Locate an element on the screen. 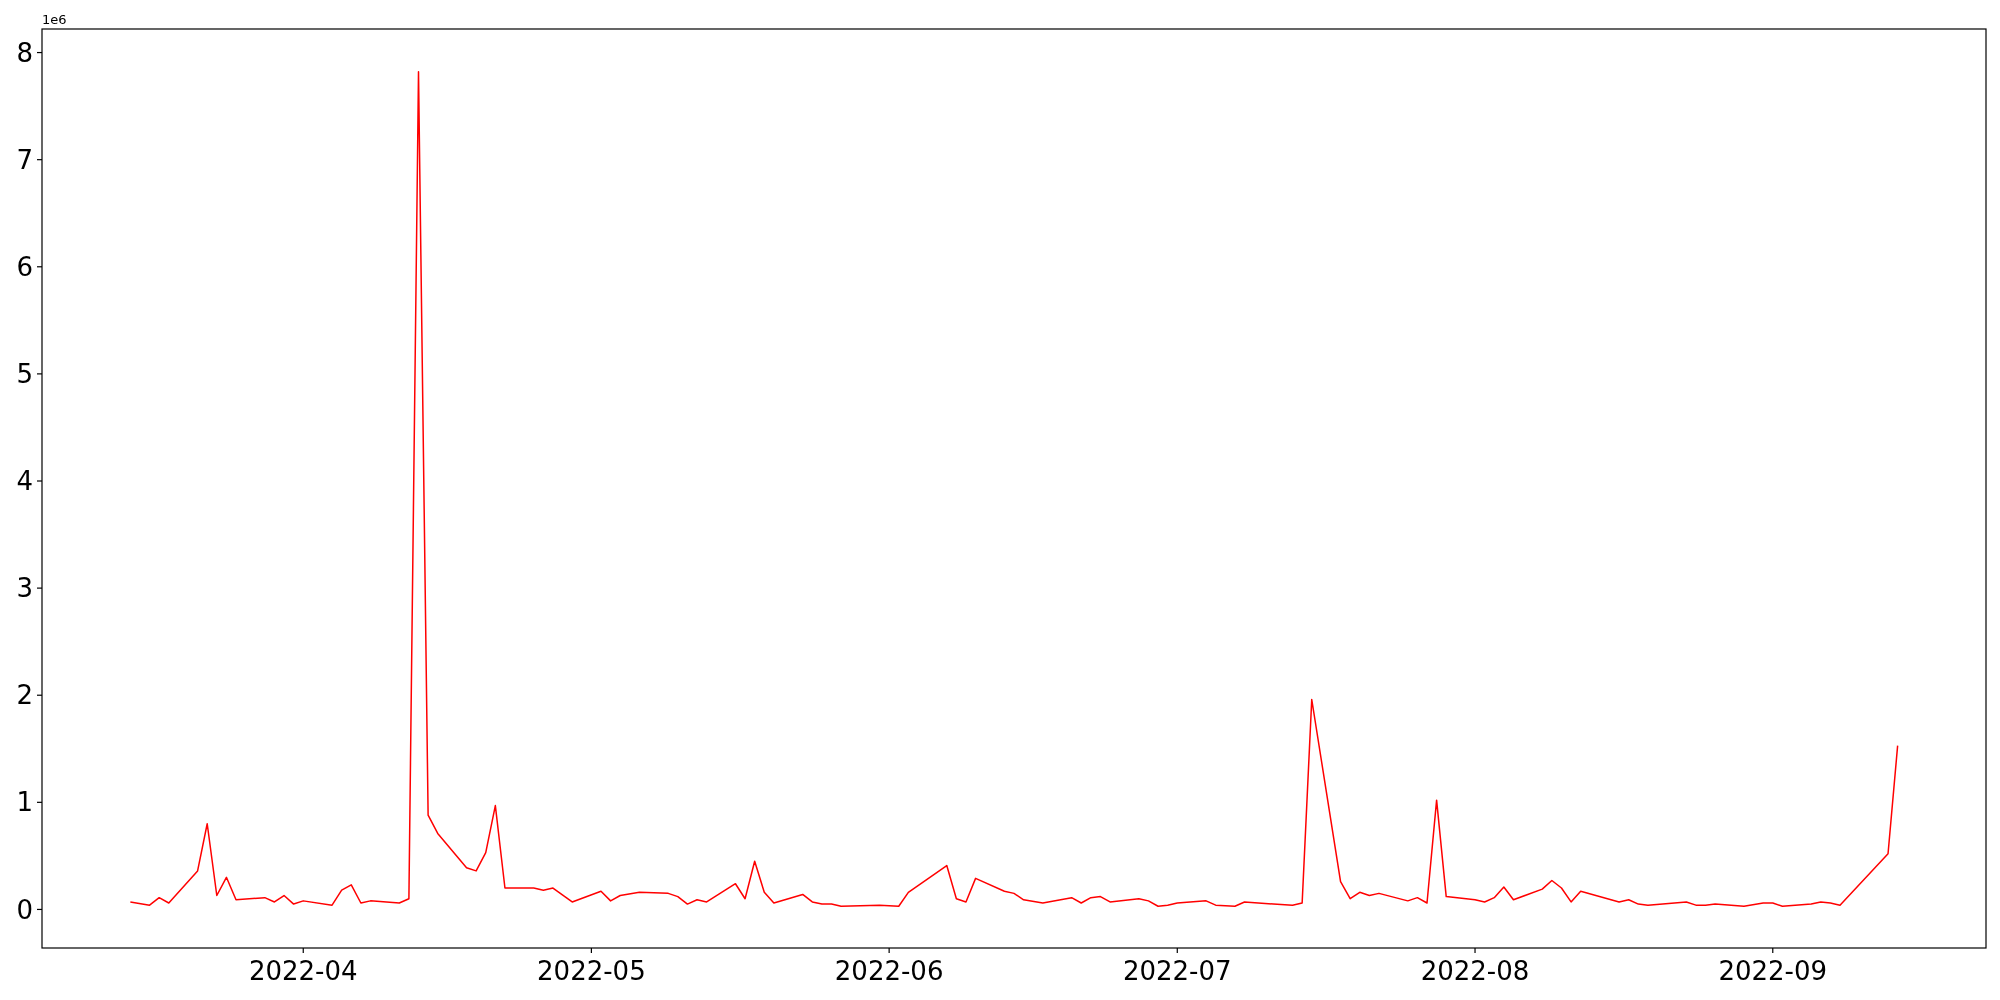 Image resolution: width=2000 pixels, height=1000 pixels. y-tick-label: 0 is located at coordinates (24, 909).